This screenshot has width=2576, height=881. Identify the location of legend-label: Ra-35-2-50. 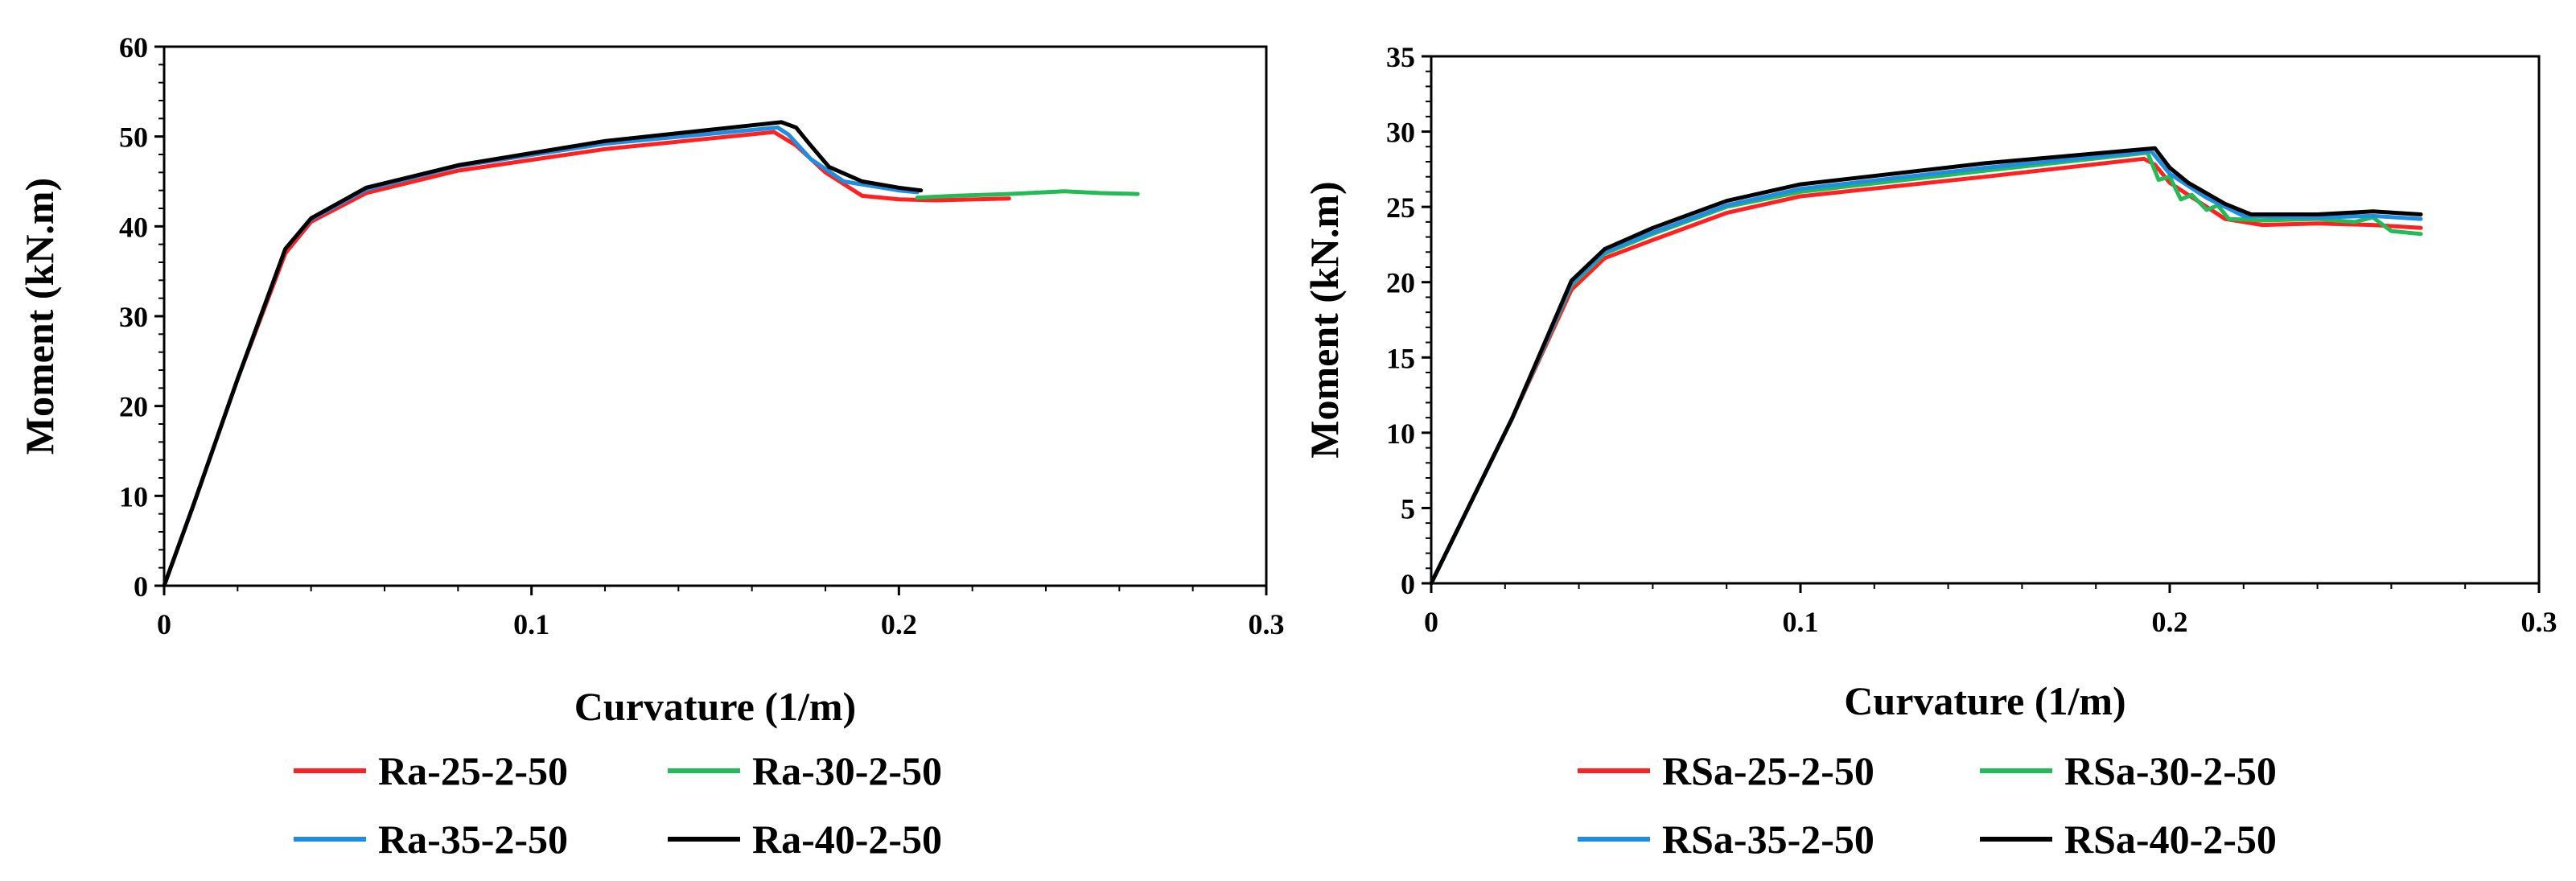
(473, 839).